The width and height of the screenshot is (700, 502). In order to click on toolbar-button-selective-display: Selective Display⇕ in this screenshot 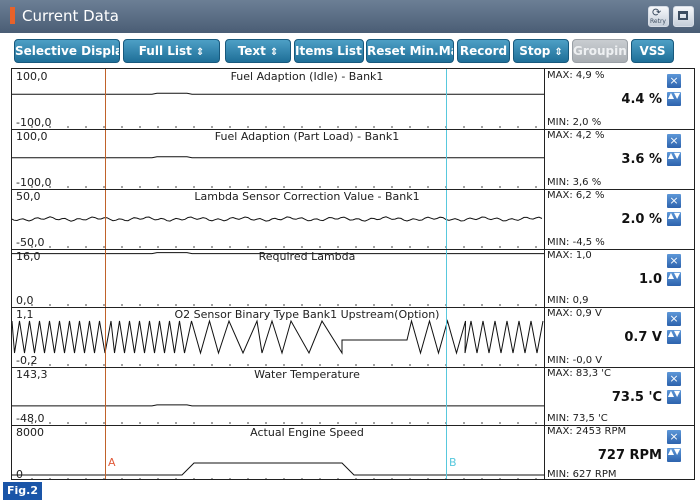, I will do `click(67, 51)`.